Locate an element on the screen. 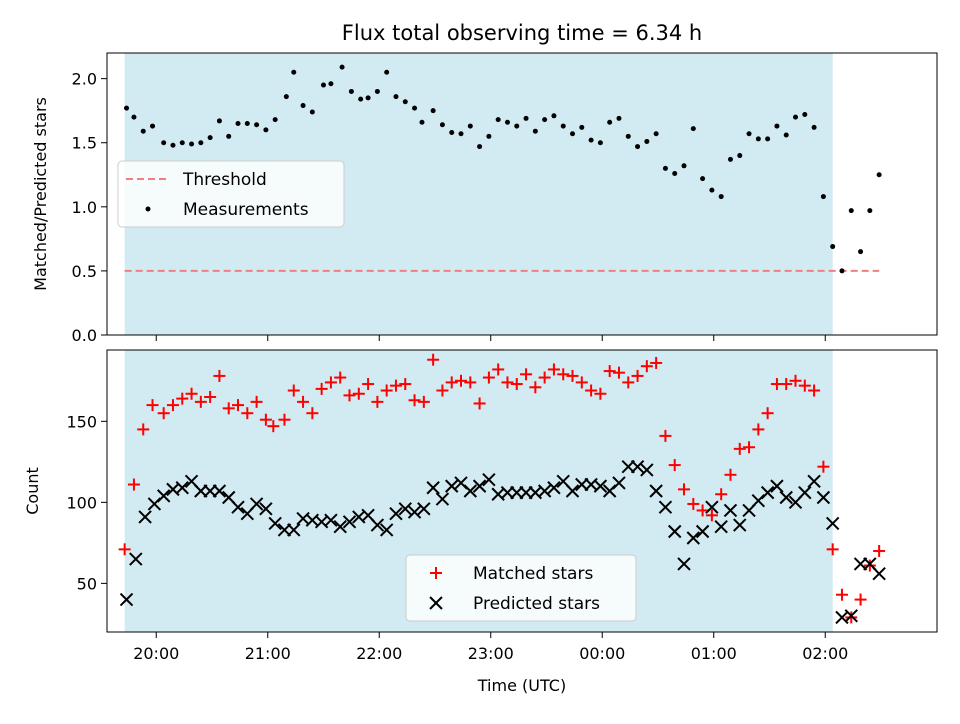  x-tick-label: 00:00 is located at coordinates (602, 653).